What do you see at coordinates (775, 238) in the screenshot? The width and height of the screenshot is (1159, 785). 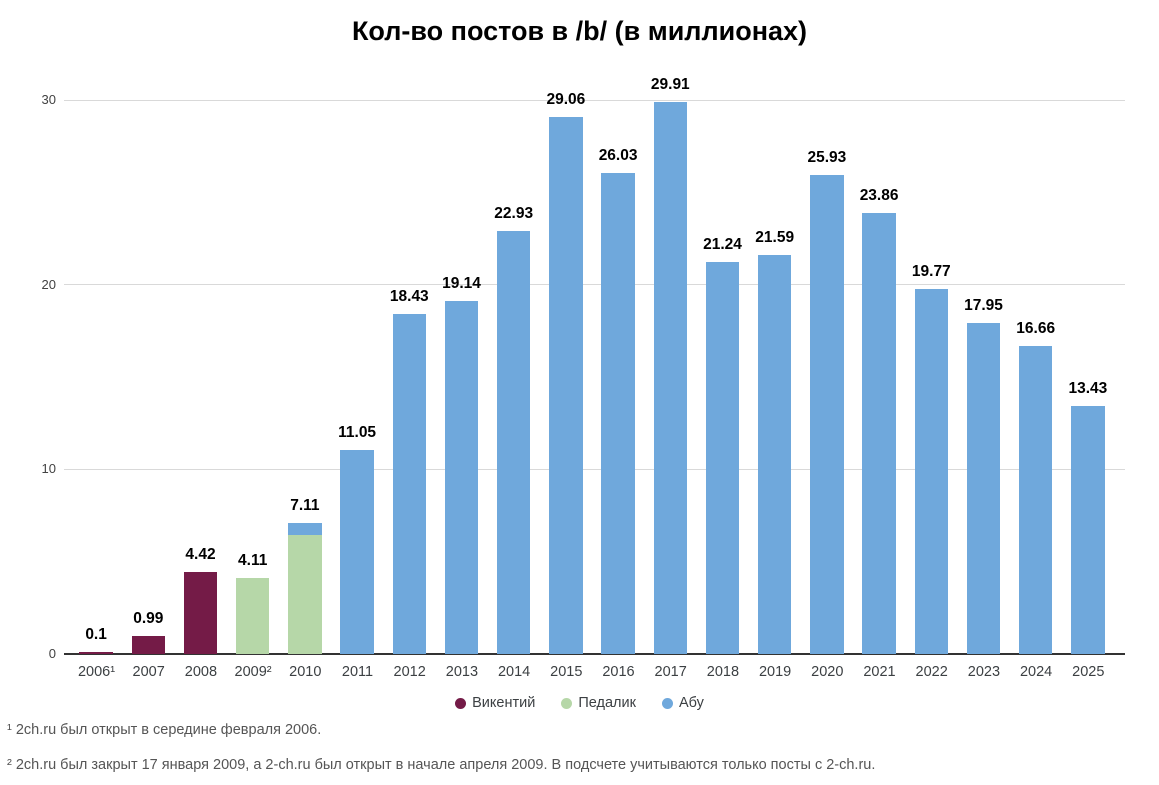 I see `bar-value-label: 21.59` at bounding box center [775, 238].